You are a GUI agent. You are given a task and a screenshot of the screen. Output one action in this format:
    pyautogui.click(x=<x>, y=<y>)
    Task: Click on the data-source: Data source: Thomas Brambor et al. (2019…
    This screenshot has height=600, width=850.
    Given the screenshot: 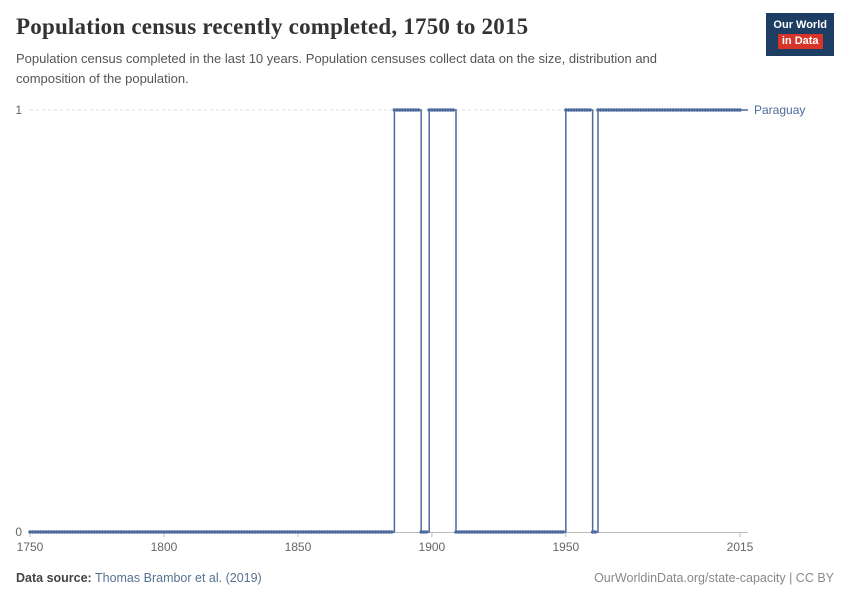 What is the action you would take?
    pyautogui.click(x=139, y=578)
    